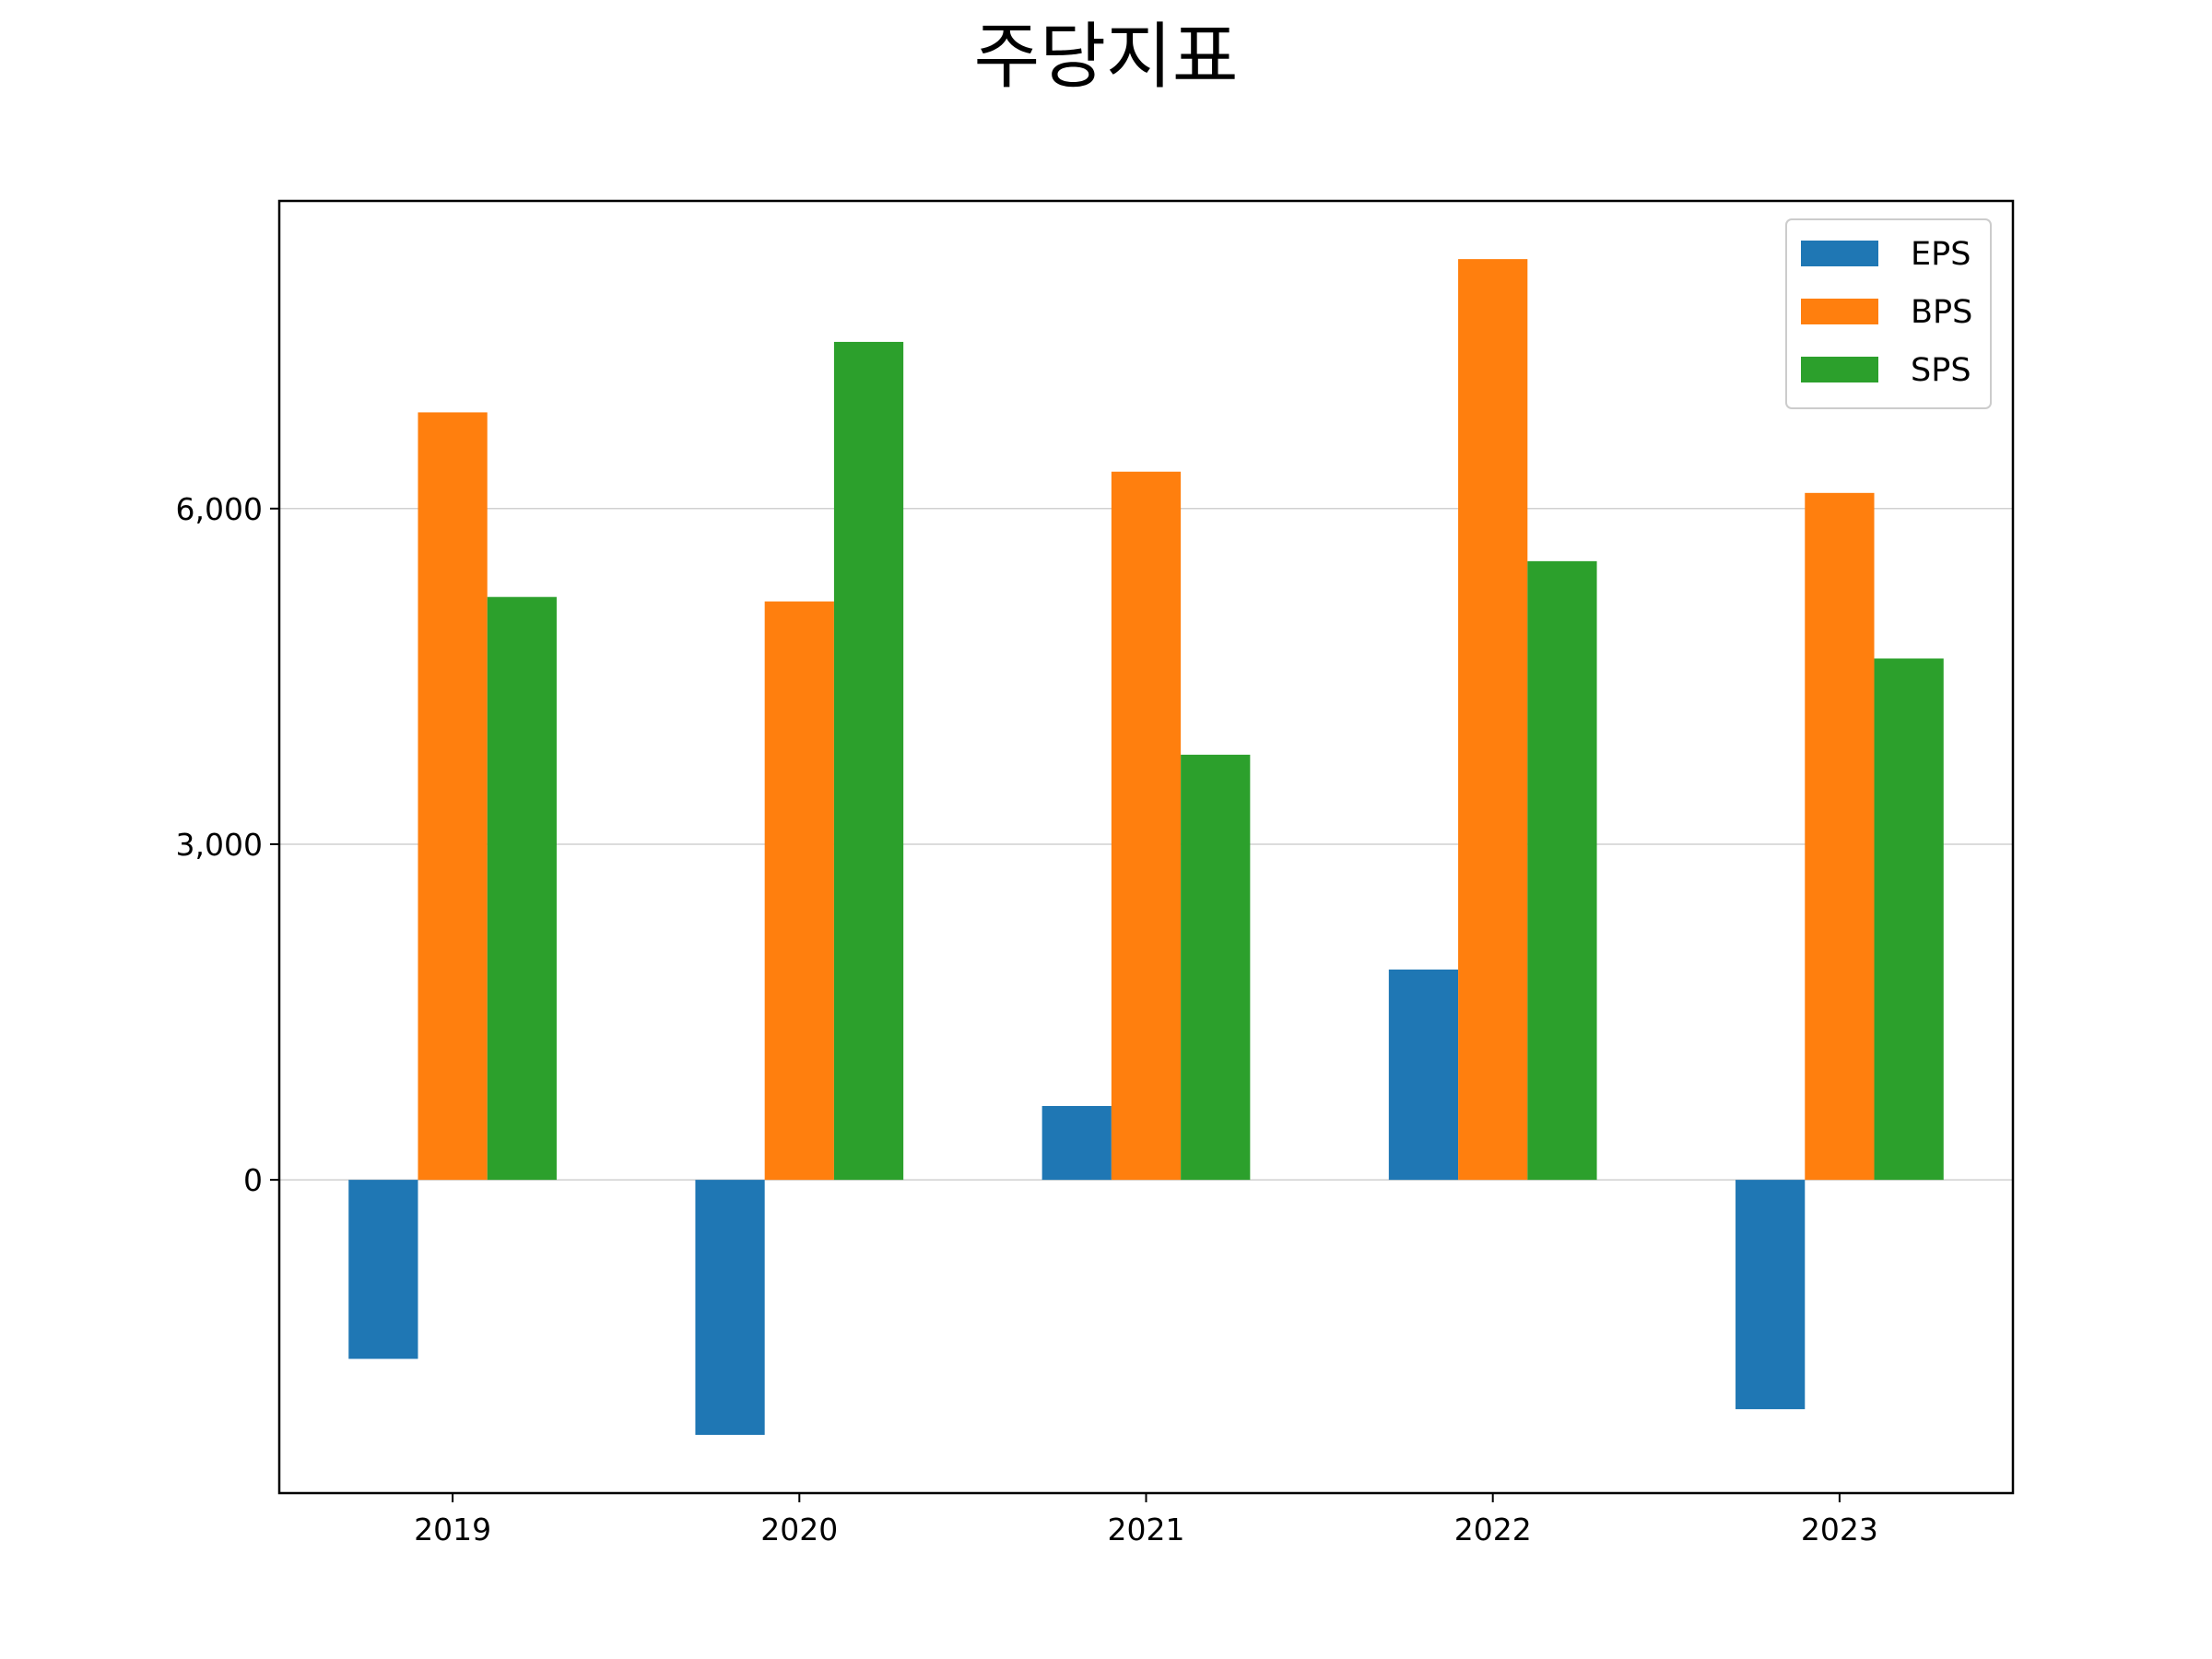  Describe the element at coordinates (253, 1180) in the screenshot. I see `y-tick-label: 0` at that location.